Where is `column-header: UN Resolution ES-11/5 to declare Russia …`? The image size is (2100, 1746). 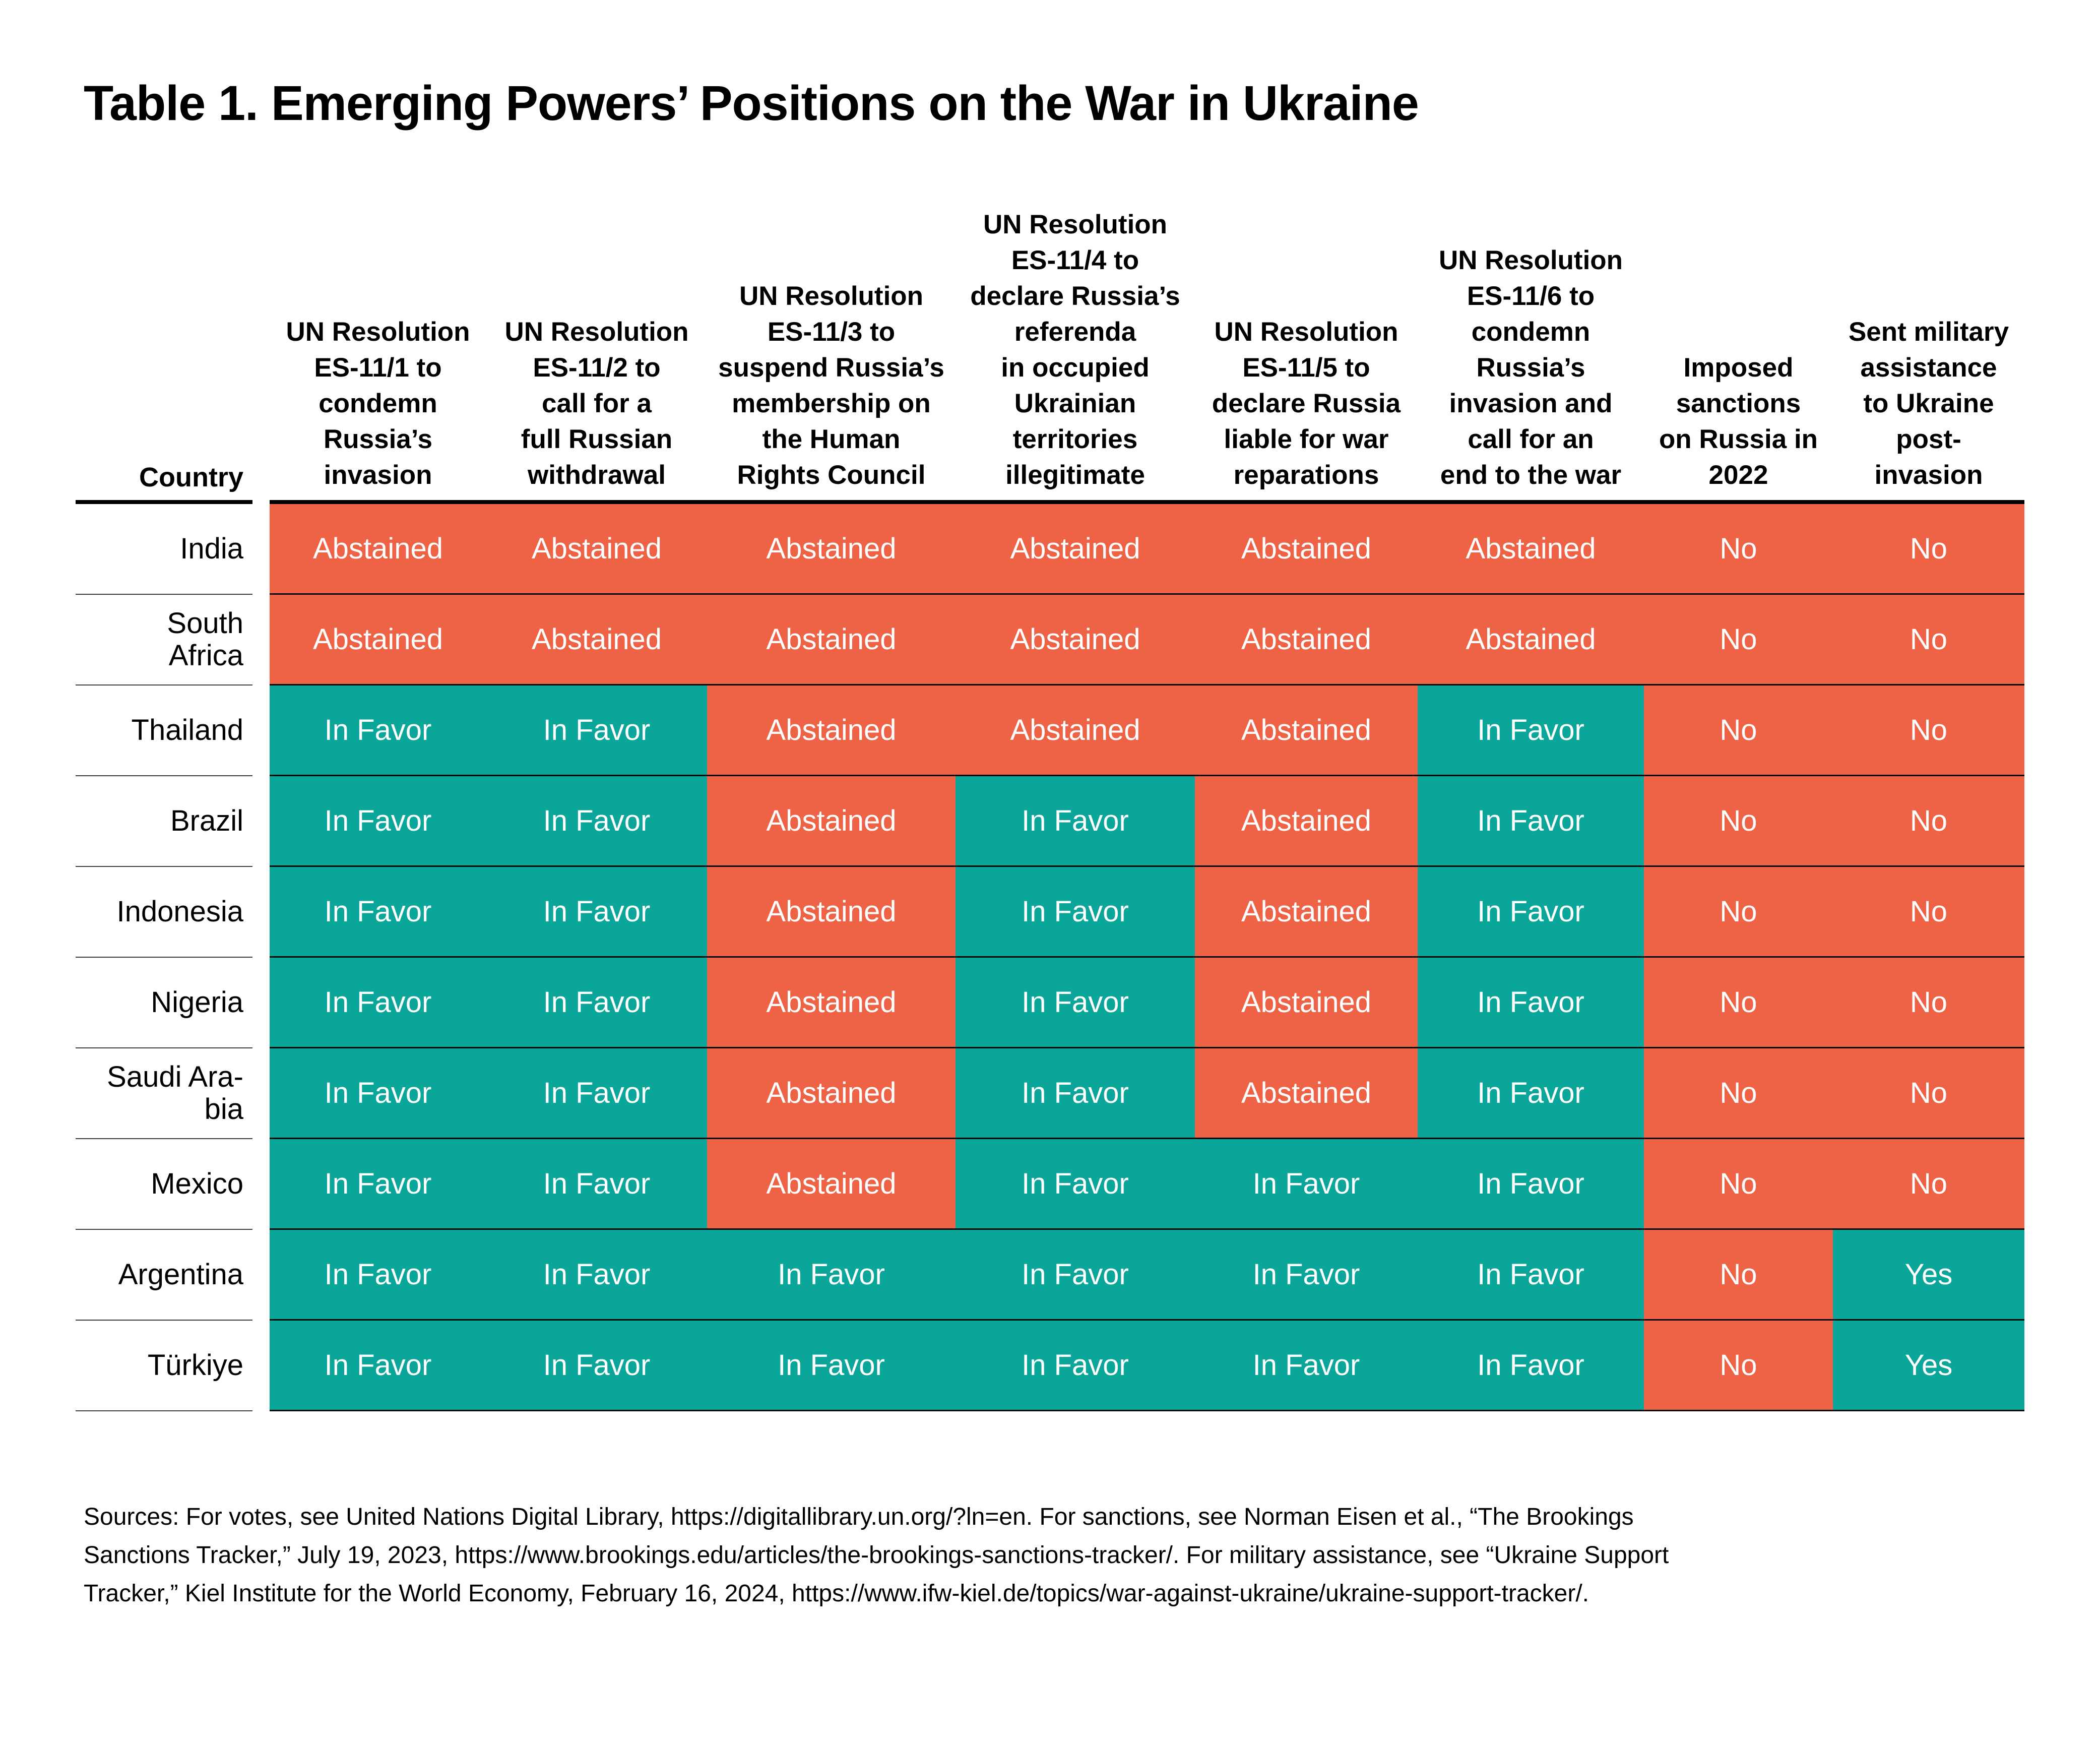
column-header: UN Resolution ES-11/5 to declare Russia … is located at coordinates (1306, 403).